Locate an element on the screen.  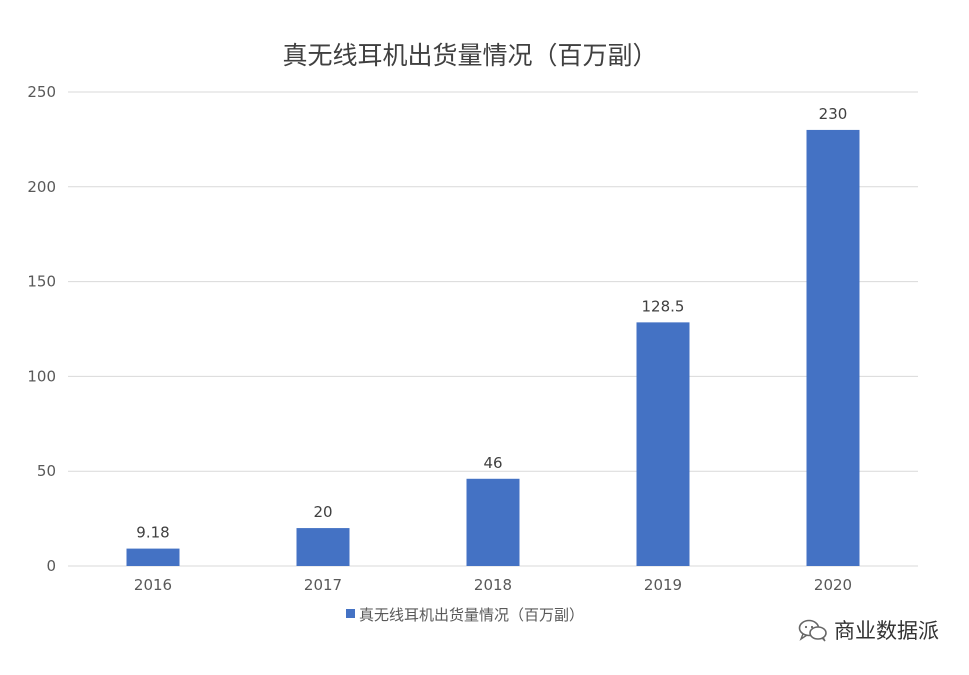
watermark: 商业数据派 is located at coordinates (868, 630).